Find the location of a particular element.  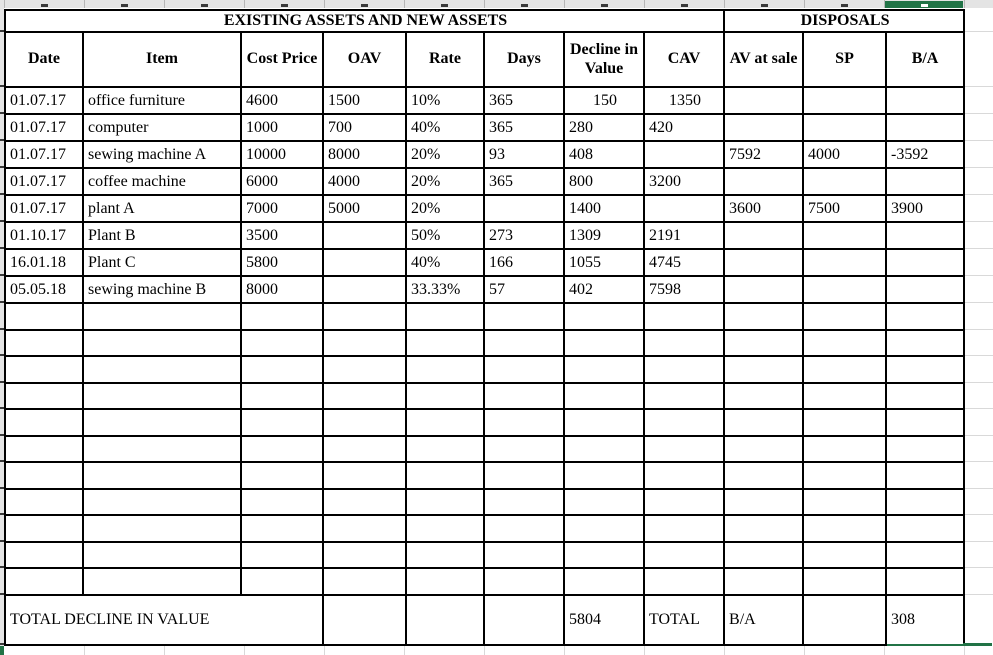

cell-decline-in-value: 1309 is located at coordinates (604, 235).